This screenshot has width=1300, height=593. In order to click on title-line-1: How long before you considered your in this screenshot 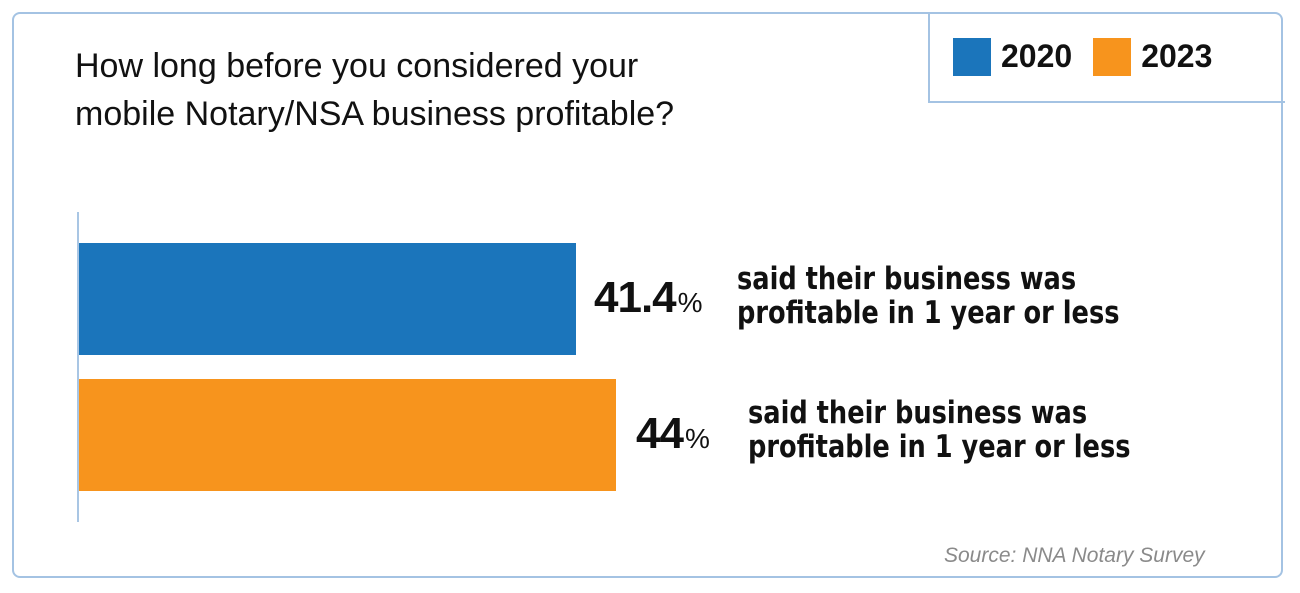, I will do `click(357, 66)`.